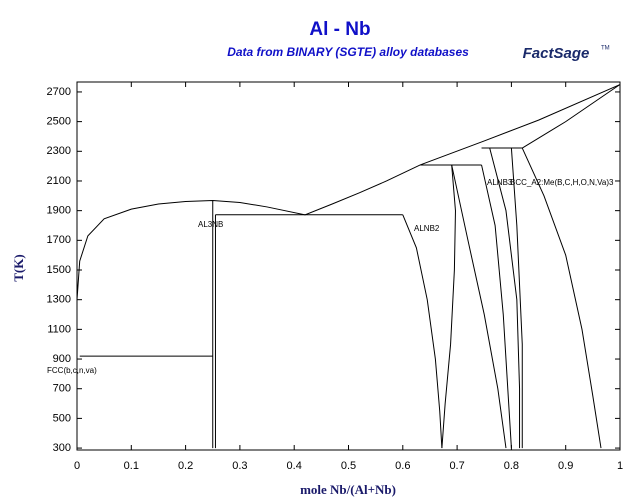 The image size is (640, 504). I want to click on y-tick-label: 500, so click(62, 418).